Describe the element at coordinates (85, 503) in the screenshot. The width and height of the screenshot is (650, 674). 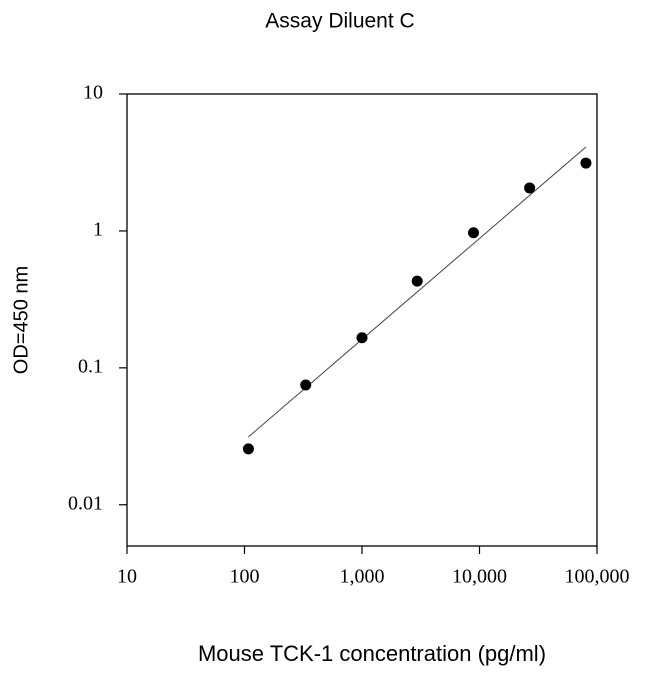
I see `y-tick-label: 0.01` at that location.